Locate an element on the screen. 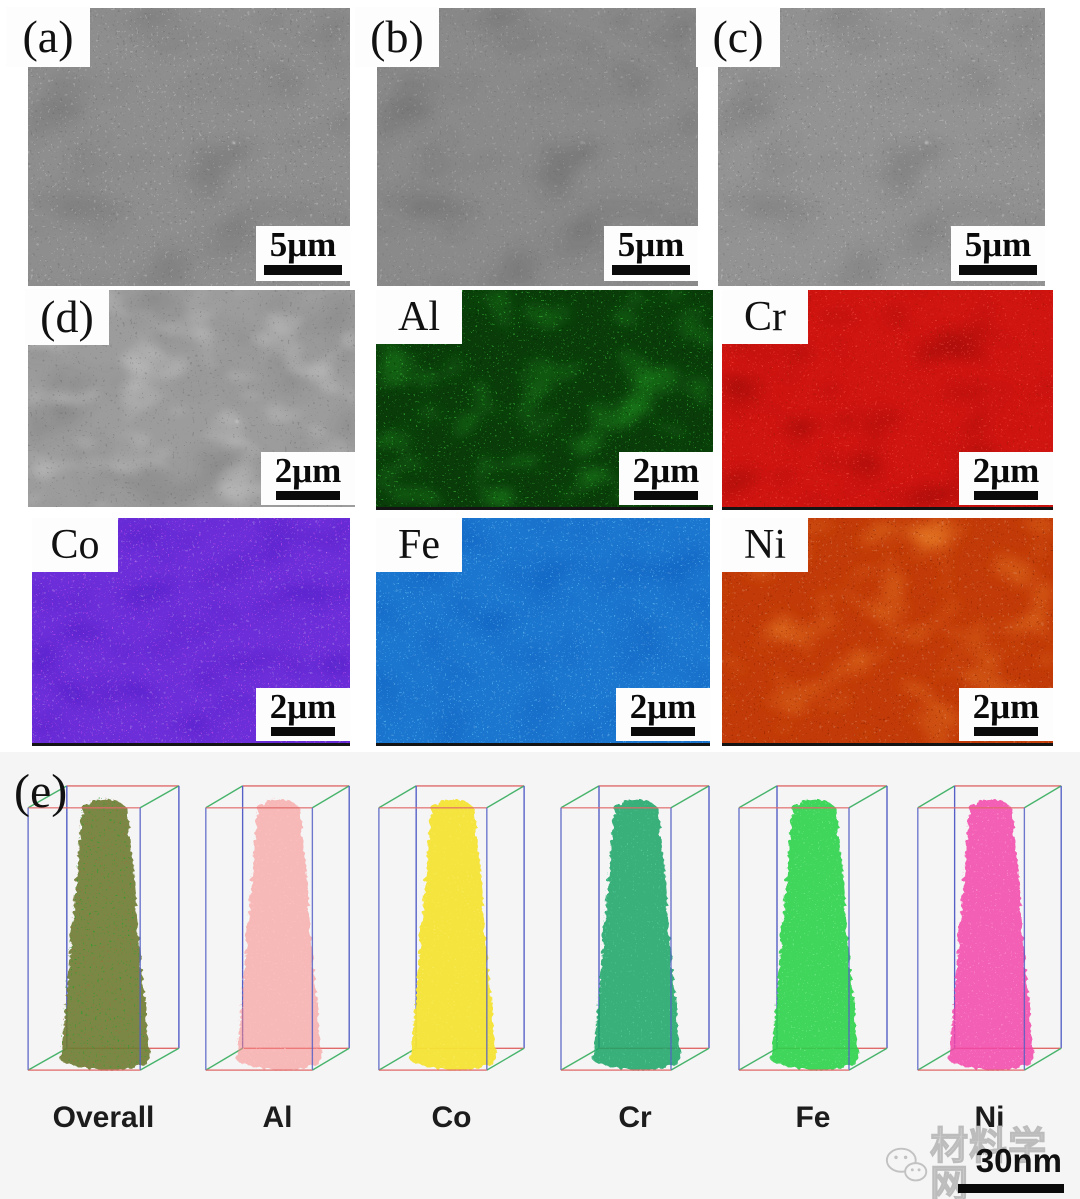 The image size is (1080, 1199). panel-label-cr: Cr is located at coordinates (765, 317).